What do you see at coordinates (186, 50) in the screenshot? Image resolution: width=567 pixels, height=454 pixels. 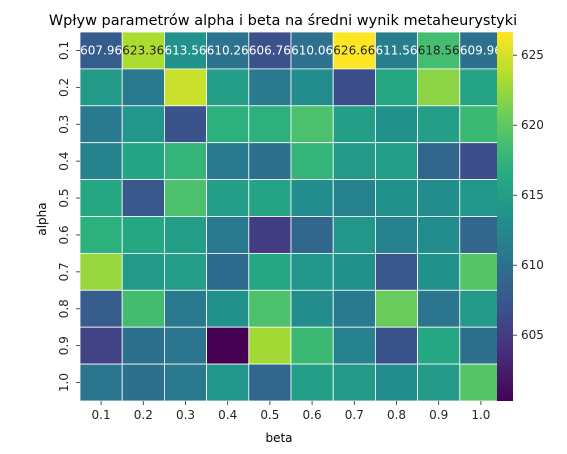 I see `cell-annotation: 613.56` at bounding box center [186, 50].